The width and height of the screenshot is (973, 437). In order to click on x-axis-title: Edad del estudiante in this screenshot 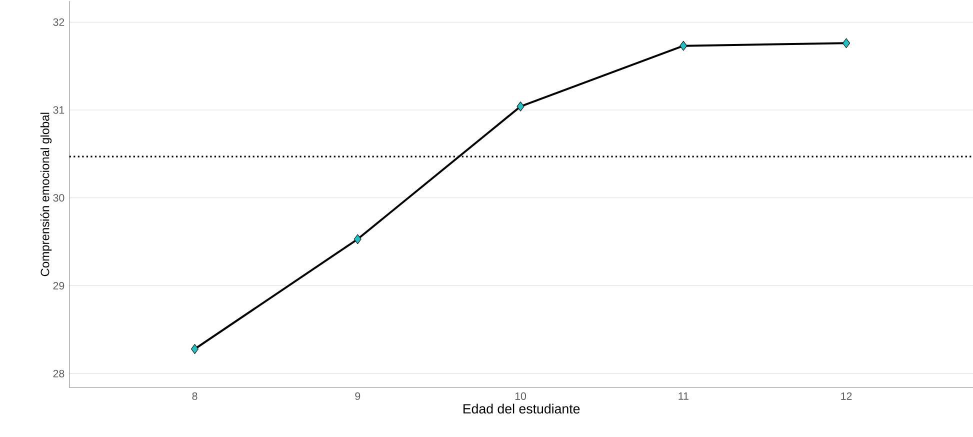, I will do `click(521, 409)`.